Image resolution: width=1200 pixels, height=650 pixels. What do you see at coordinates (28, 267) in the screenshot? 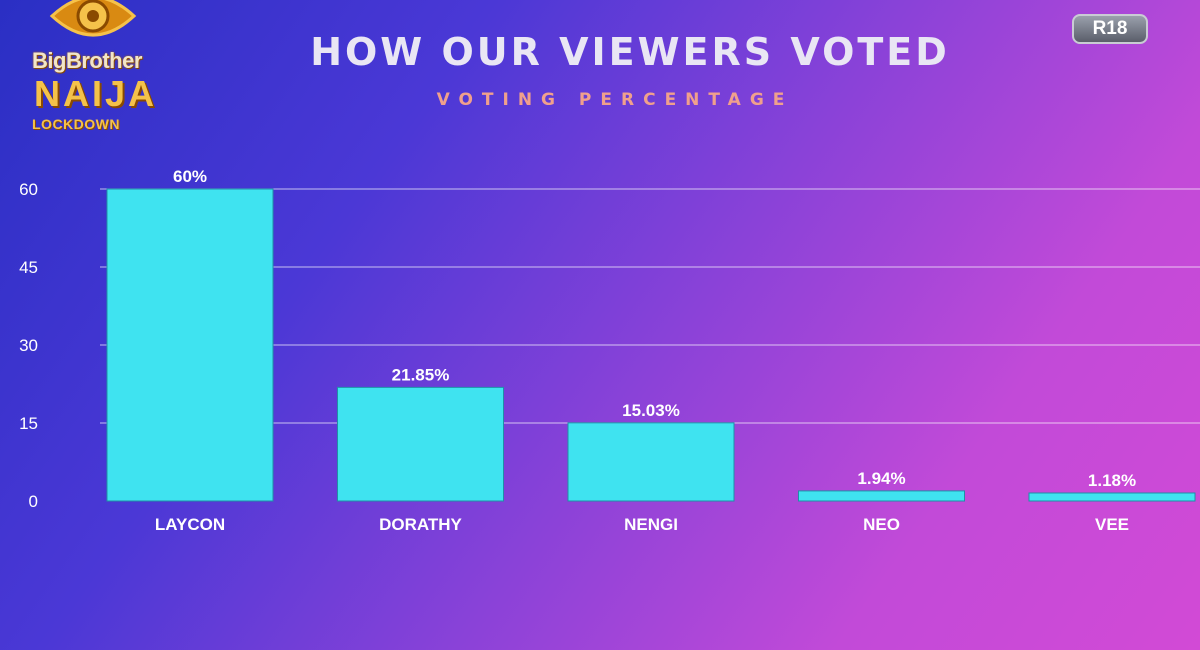
I see `y-tick-label: 45` at bounding box center [28, 267].